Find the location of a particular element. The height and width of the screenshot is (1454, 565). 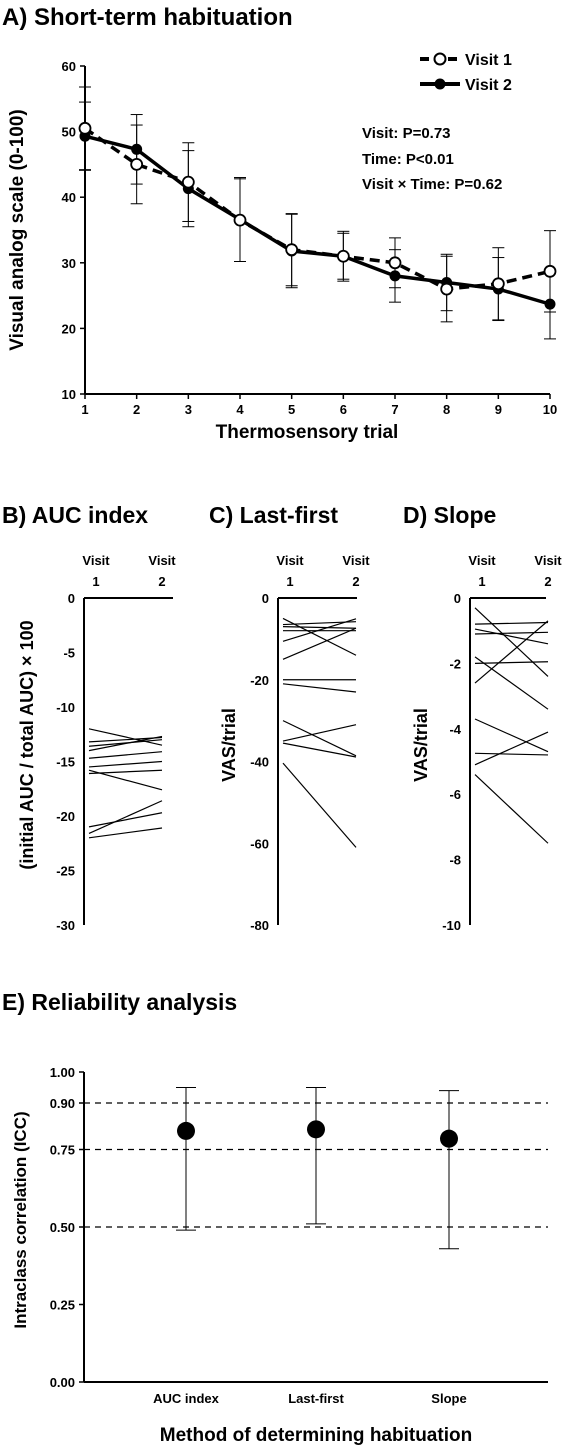

panel-a-x-tick-label: 3 is located at coordinates (188, 409).